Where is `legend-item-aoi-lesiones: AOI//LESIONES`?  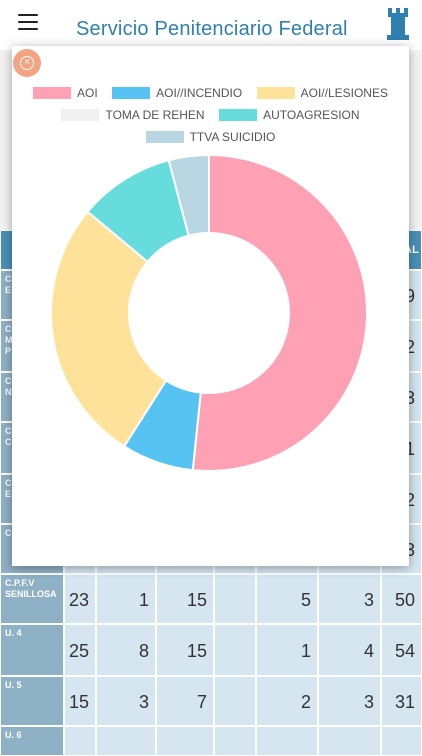
legend-item-aoi-lesiones: AOI//LESIONES is located at coordinates (322, 93).